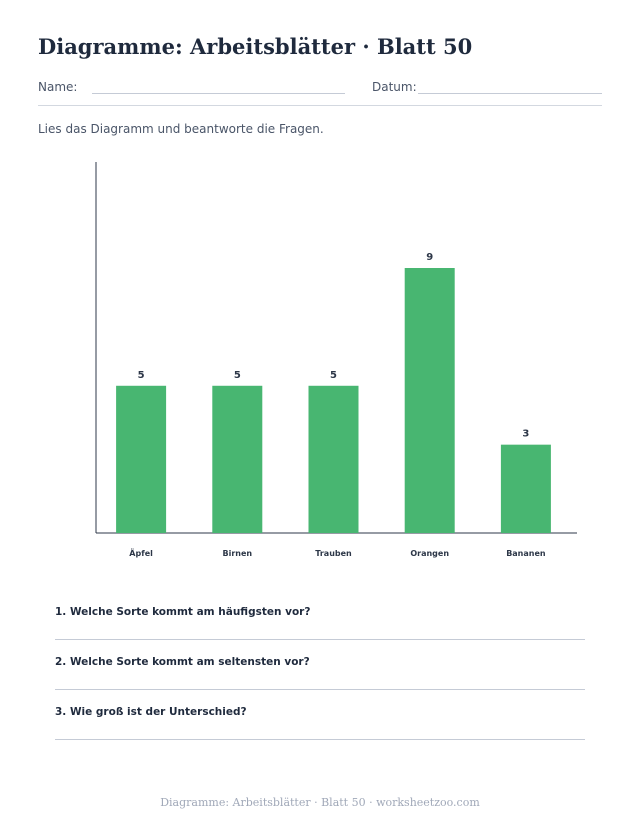 The width and height of the screenshot is (640, 829). I want to click on name-label: Name:, so click(58, 87).